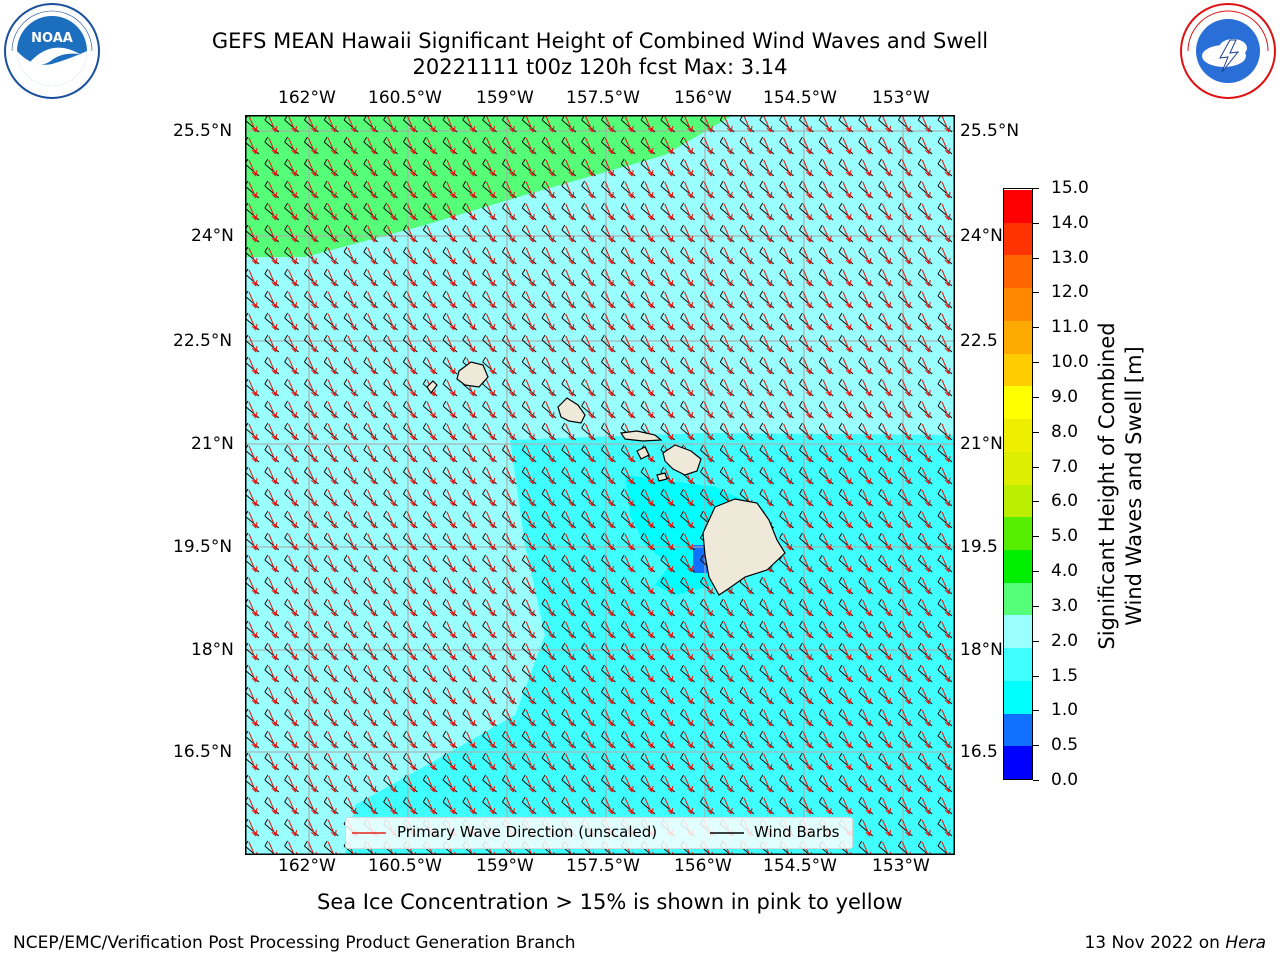 This screenshot has width=1280, height=960. What do you see at coordinates (1065, 710) in the screenshot?
I see `colorbar-tick-label: 1.0` at bounding box center [1065, 710].